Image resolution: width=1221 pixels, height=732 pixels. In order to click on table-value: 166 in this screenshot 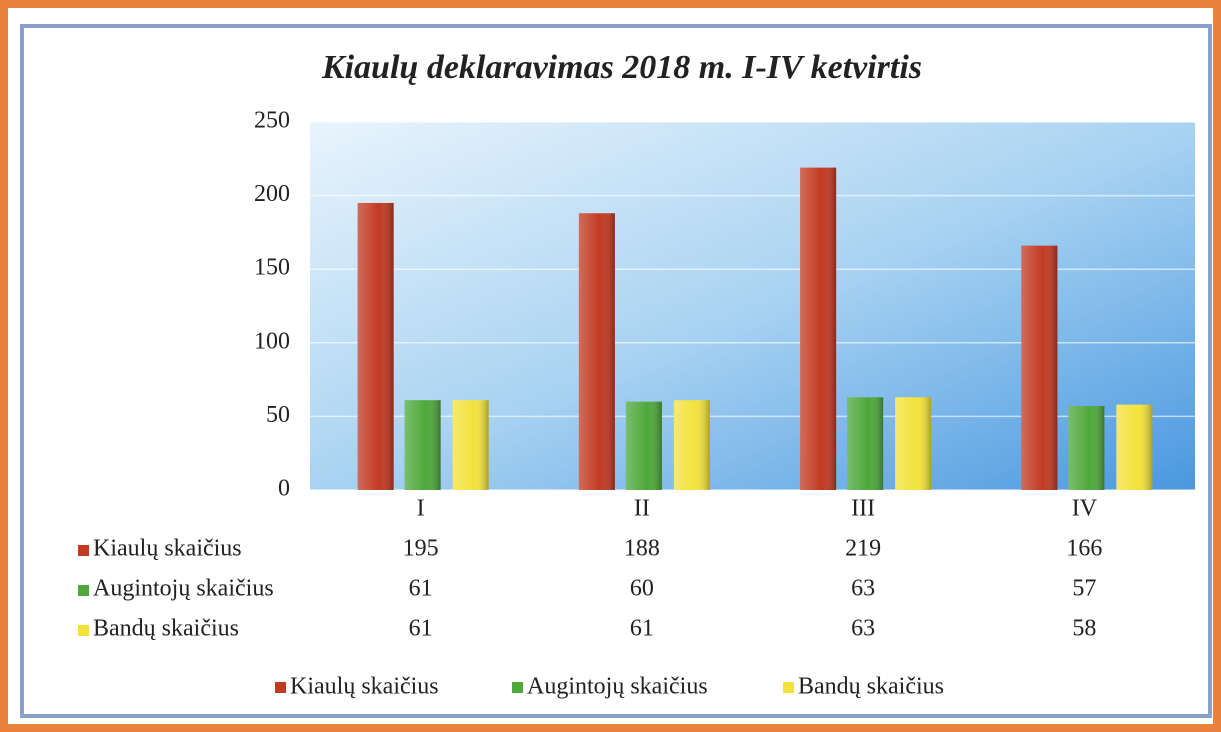, I will do `click(1084, 549)`.